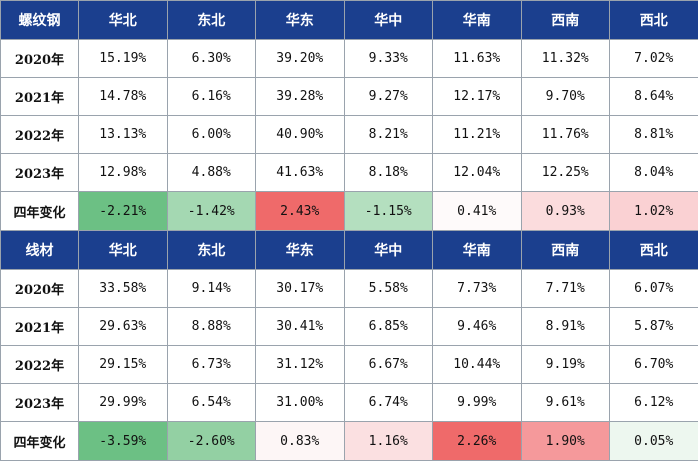  Describe the element at coordinates (388, 172) in the screenshot. I see `share-cell: 8.18%` at that location.